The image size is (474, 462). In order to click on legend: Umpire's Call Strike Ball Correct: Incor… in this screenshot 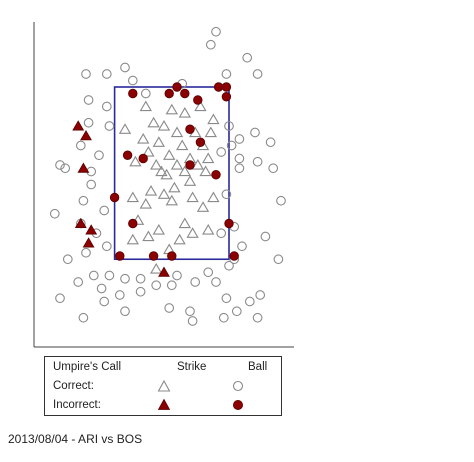, I will do `click(163, 386)`.